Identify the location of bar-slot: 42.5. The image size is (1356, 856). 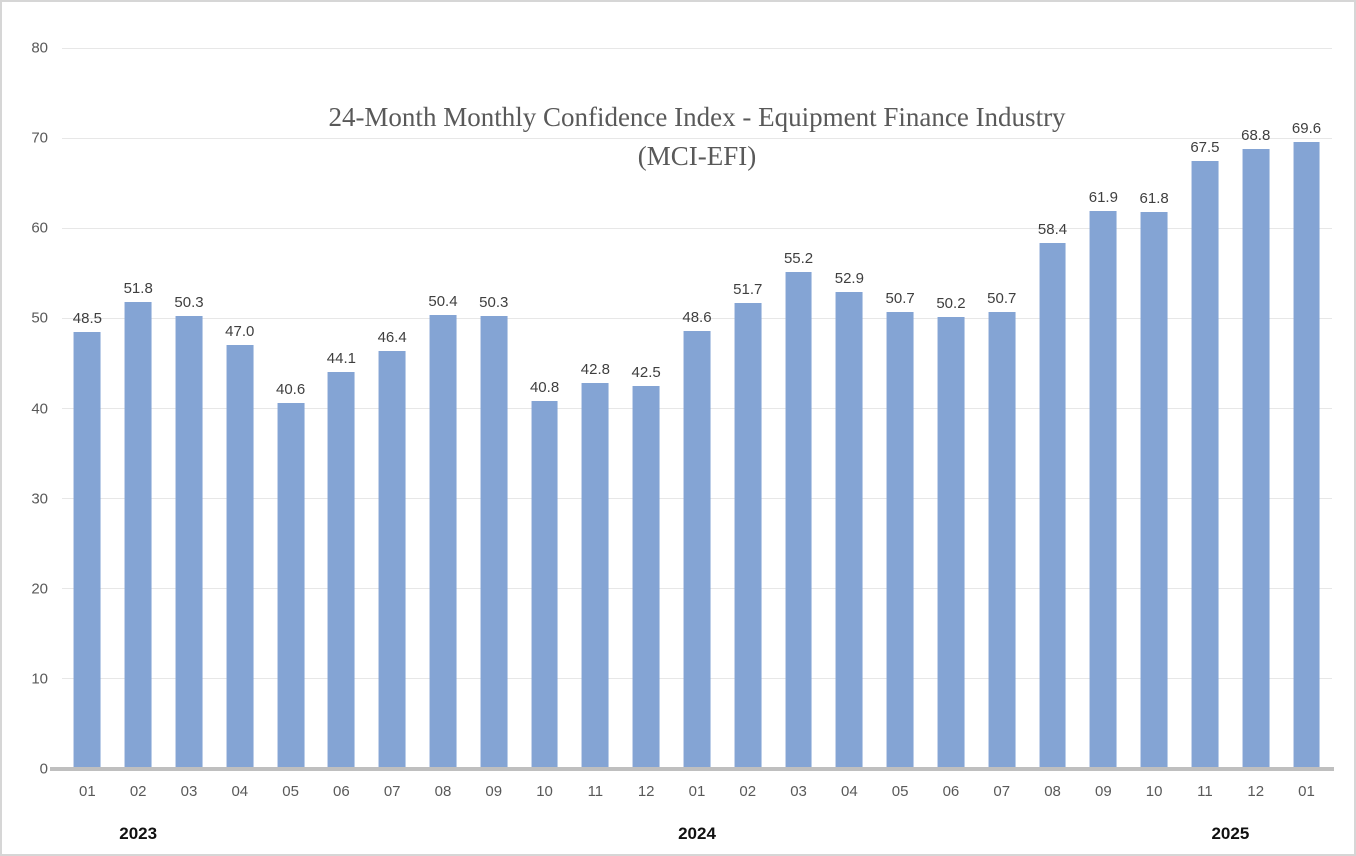
(646, 408).